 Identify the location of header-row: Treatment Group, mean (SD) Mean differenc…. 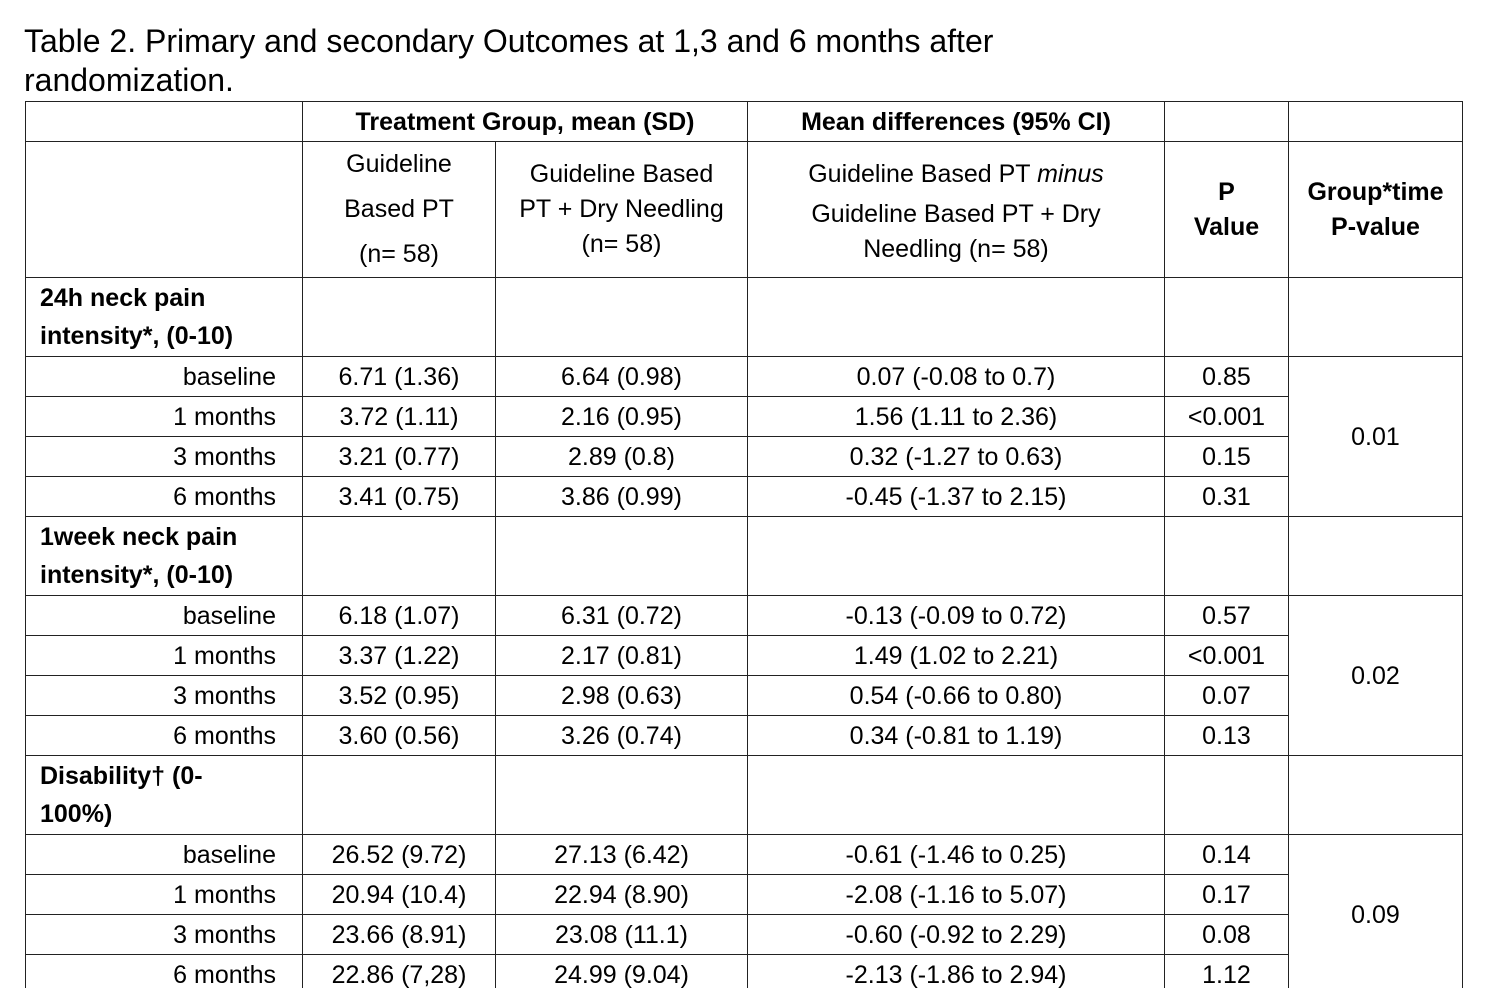
(744, 121).